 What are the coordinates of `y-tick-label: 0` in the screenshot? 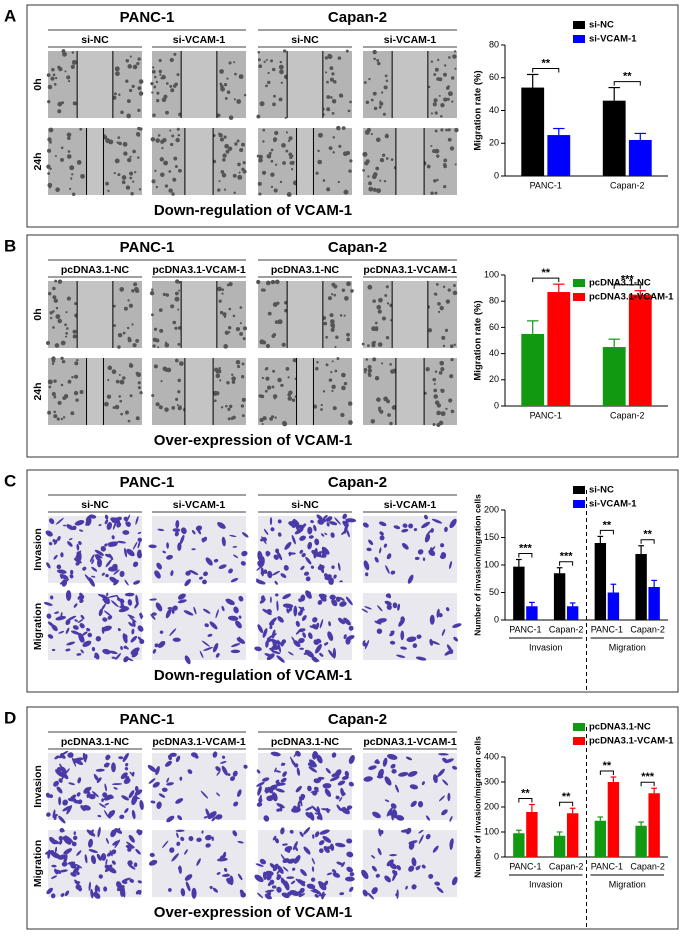 It's located at (496, 175).